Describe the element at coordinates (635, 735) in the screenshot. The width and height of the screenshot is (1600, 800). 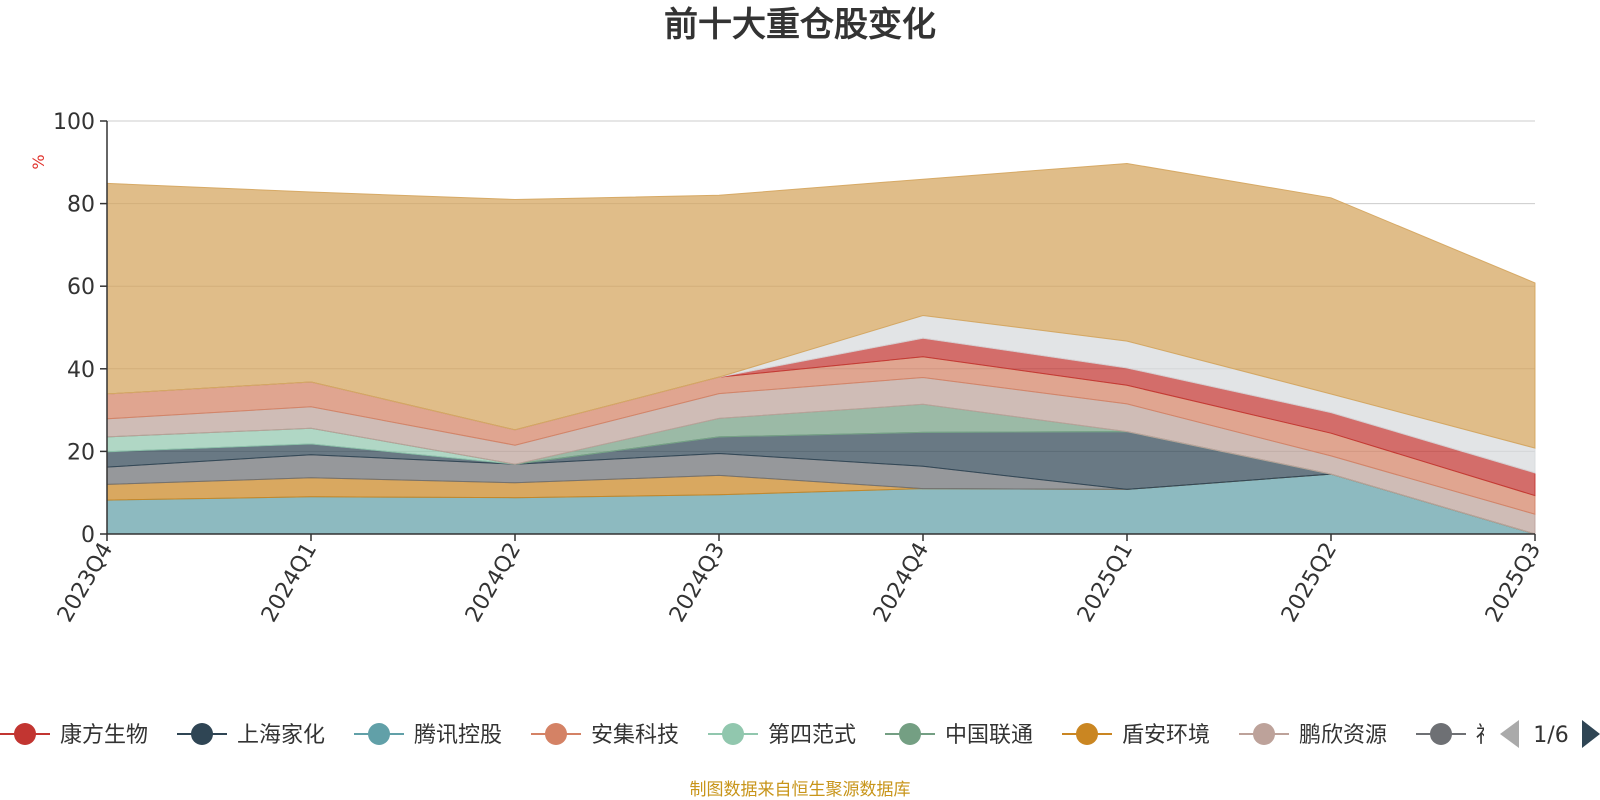
I see `legend-item-label: 安集科技` at that location.